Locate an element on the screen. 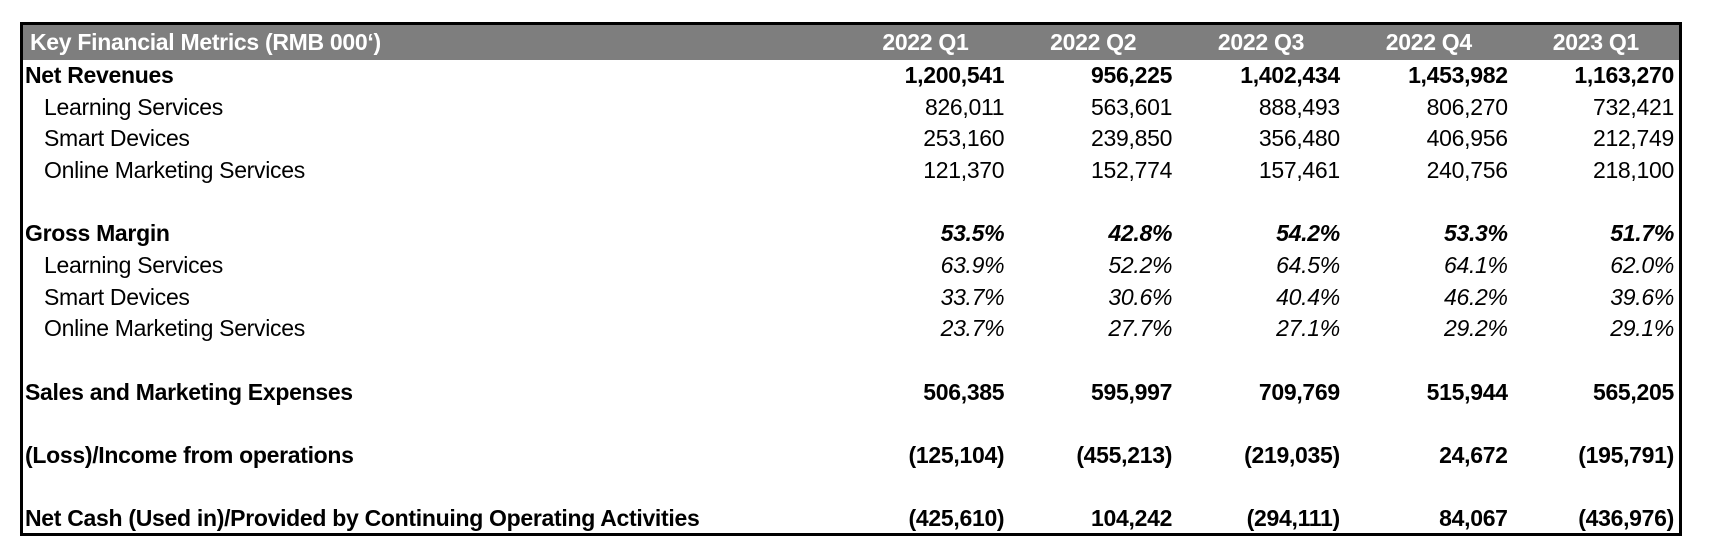  value-cell: 212,749 is located at coordinates (1633, 138).